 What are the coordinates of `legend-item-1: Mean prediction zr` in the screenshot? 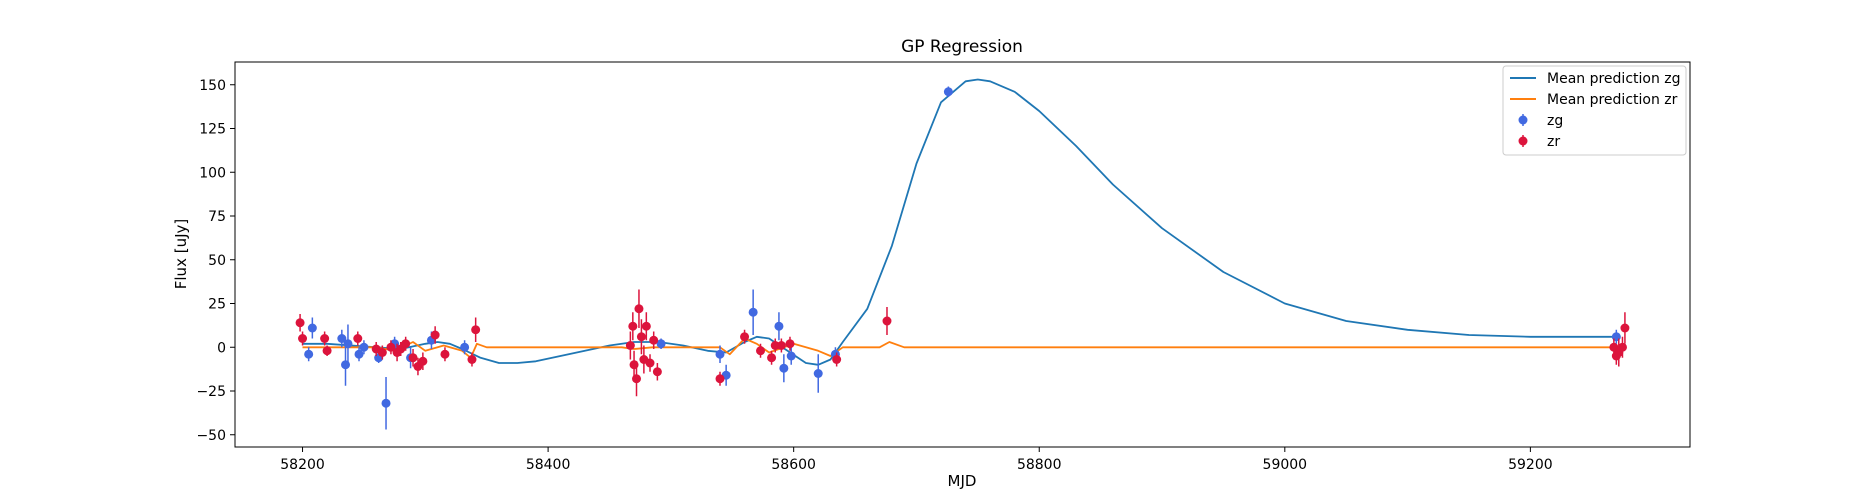 It's located at (1594, 100).